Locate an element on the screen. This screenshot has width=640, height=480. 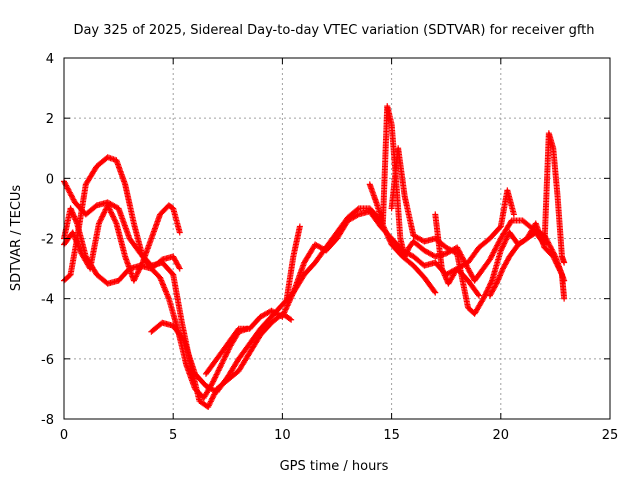
y-tick-label: 2 is located at coordinates (50, 119).